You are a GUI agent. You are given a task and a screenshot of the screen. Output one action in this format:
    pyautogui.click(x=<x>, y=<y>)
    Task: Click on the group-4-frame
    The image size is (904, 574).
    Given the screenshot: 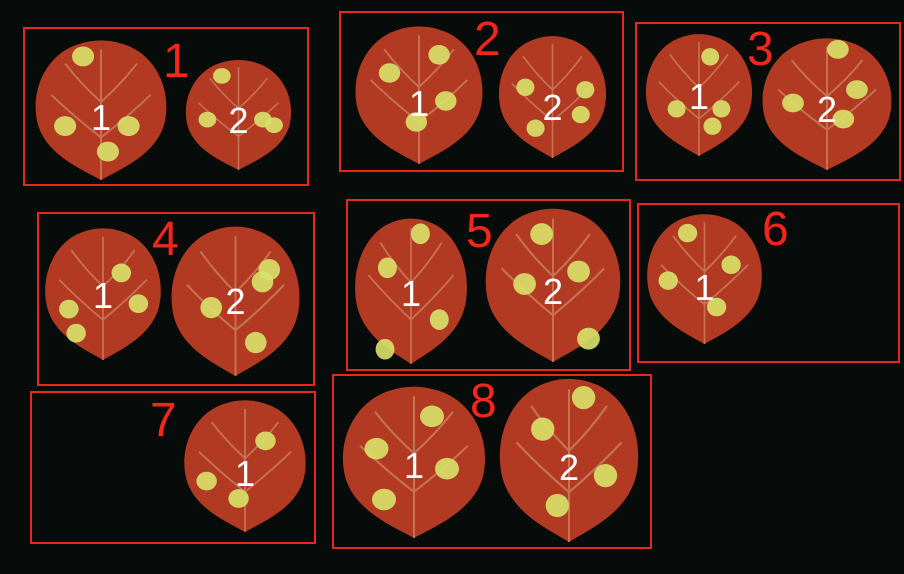 What is the action you would take?
    pyautogui.click(x=176, y=299)
    